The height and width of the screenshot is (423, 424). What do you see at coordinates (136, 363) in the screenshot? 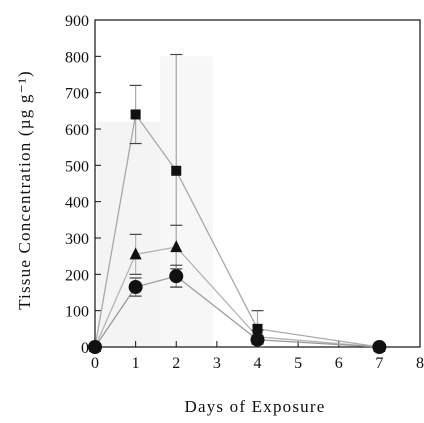
I see `x-tick-label: 1` at bounding box center [136, 363].